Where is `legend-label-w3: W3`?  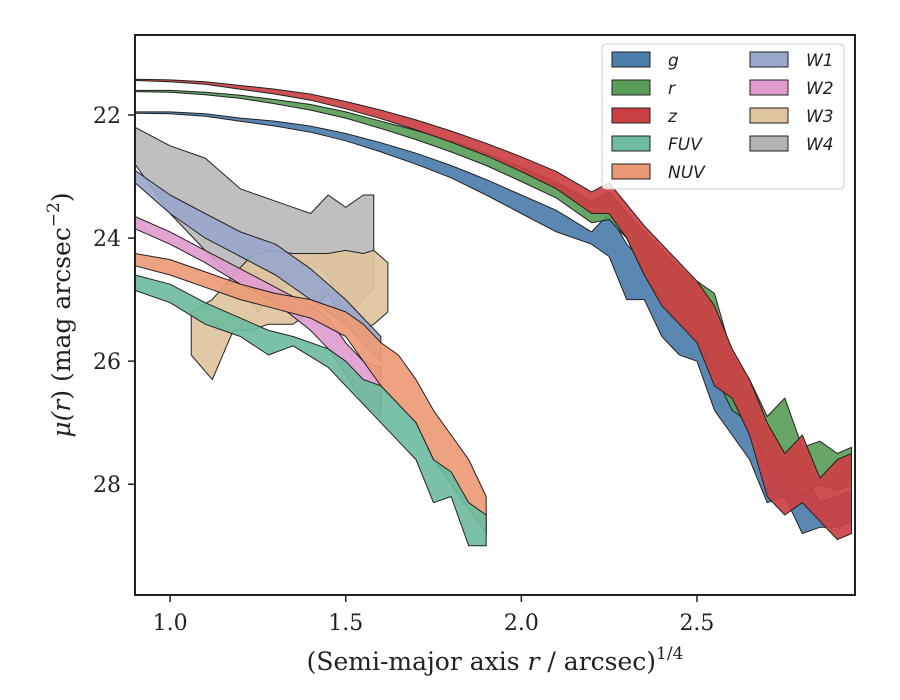
legend-label-w3: W3 is located at coordinates (820, 117).